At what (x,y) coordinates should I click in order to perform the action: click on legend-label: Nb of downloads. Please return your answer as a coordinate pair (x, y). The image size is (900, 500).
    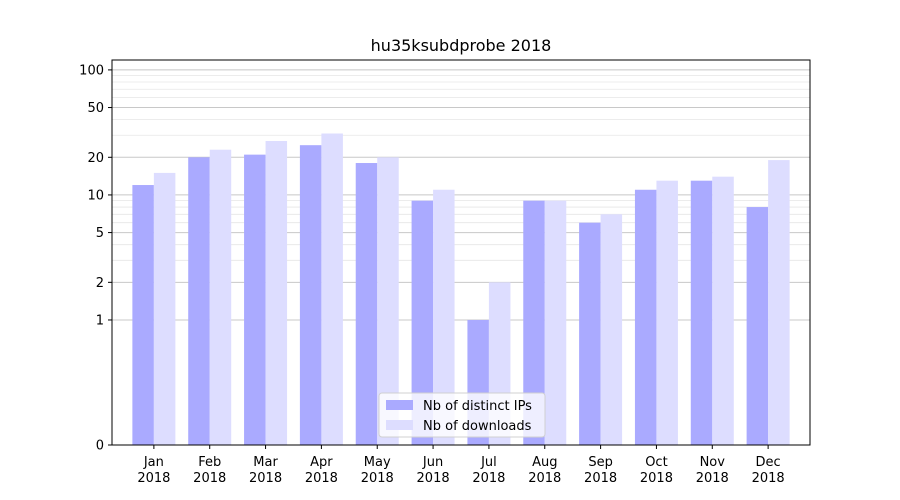
    Looking at the image, I should click on (477, 426).